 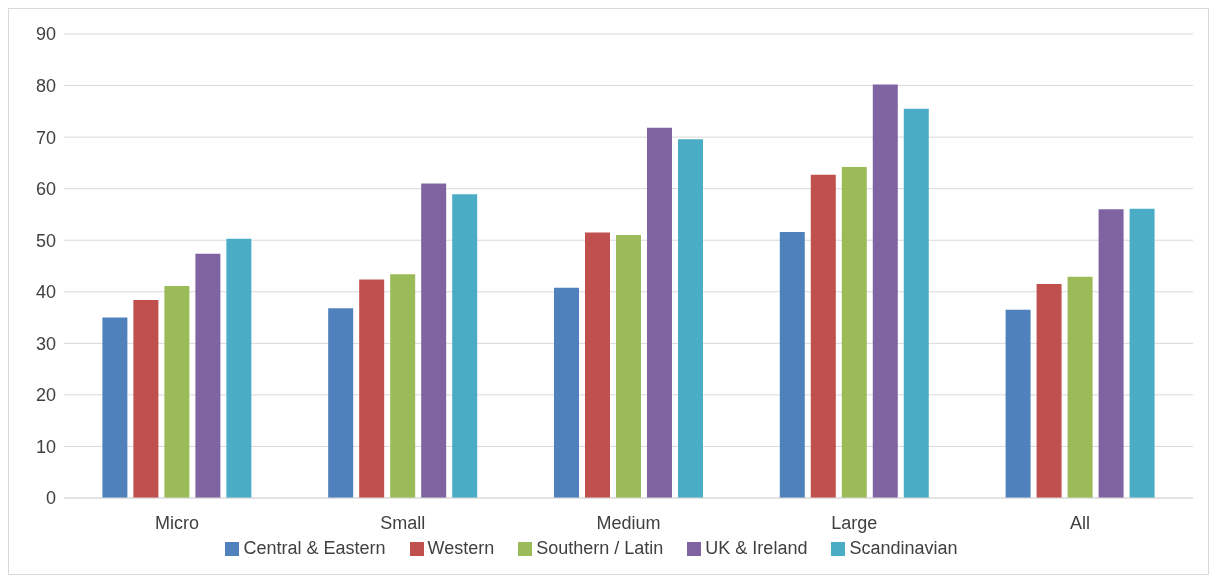 I want to click on y-tick-label: 10, so click(x=45, y=446).